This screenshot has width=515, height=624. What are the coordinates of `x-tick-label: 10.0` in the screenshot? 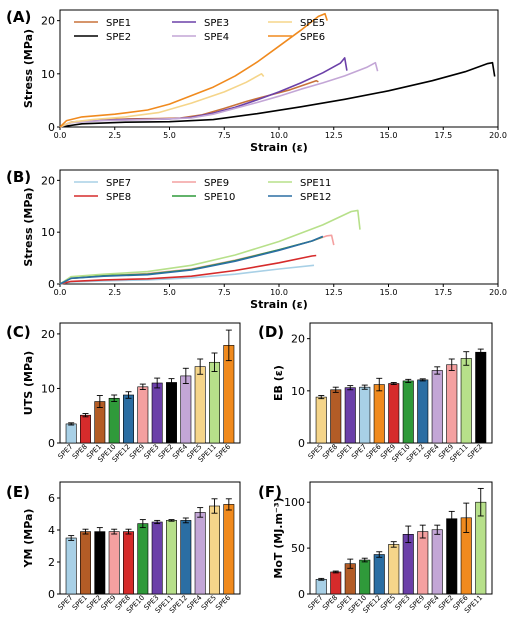 It's located at (279, 292).